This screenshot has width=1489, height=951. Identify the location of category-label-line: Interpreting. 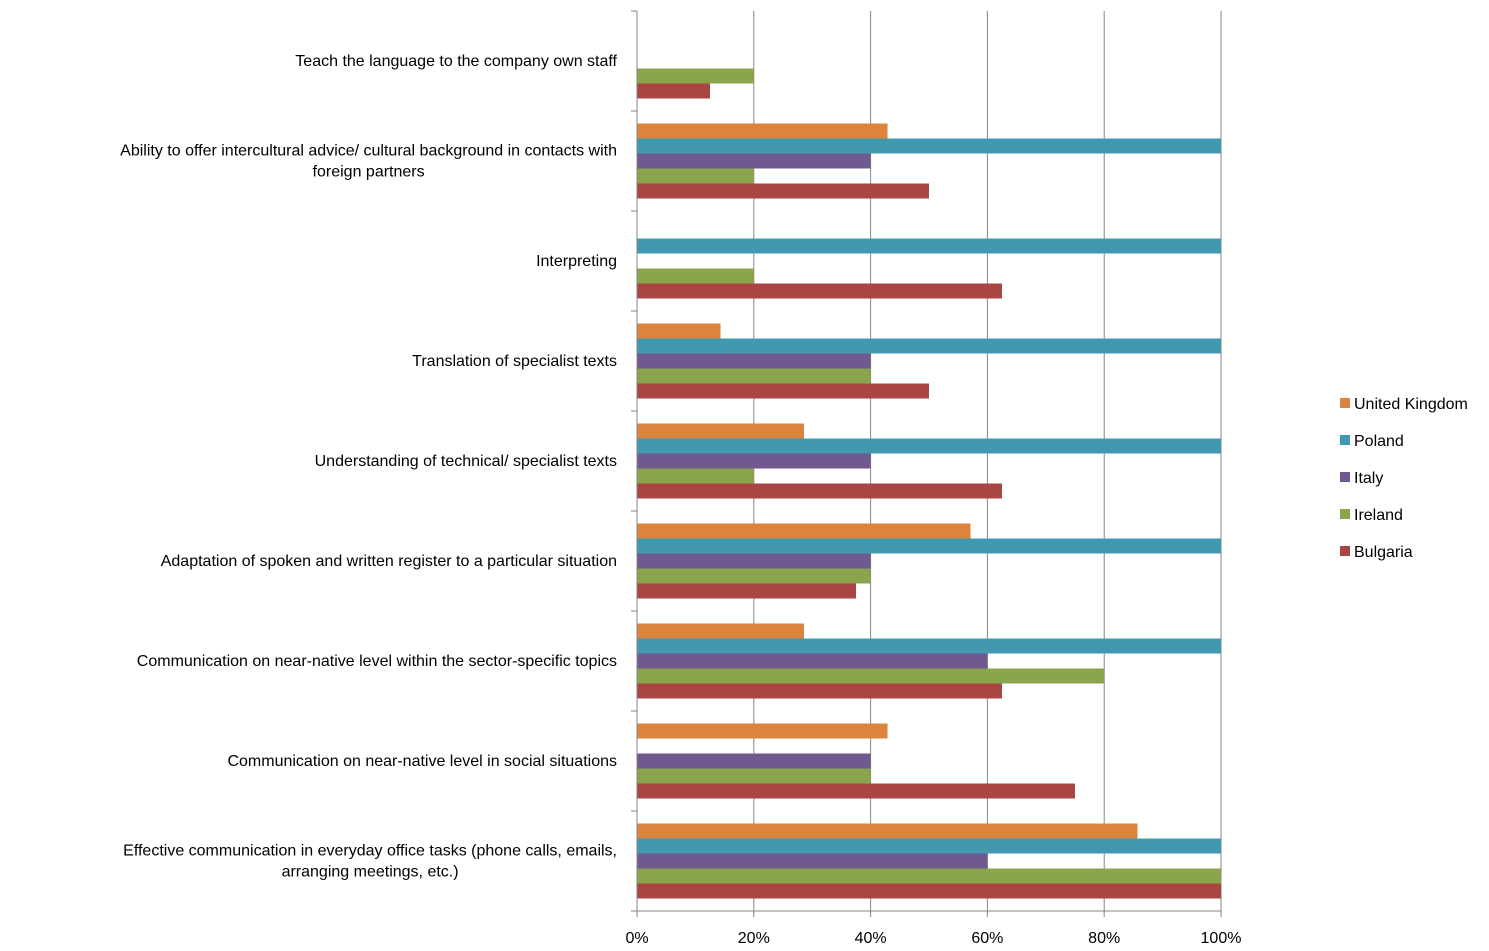
(576, 261).